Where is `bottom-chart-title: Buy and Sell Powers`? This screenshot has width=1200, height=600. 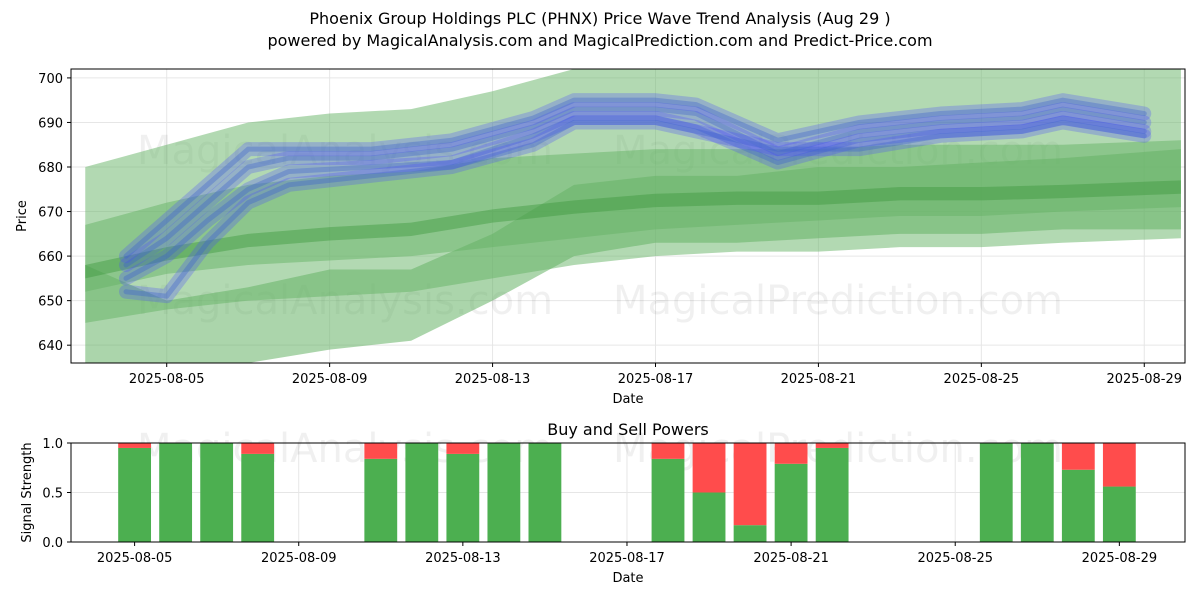
bottom-chart-title: Buy and Sell Powers is located at coordinates (628, 429).